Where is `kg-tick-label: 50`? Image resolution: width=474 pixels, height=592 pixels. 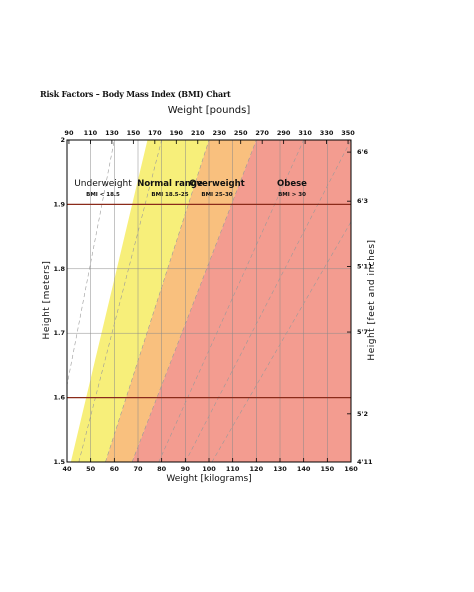
kg-tick-label: 50 is located at coordinates (91, 469).